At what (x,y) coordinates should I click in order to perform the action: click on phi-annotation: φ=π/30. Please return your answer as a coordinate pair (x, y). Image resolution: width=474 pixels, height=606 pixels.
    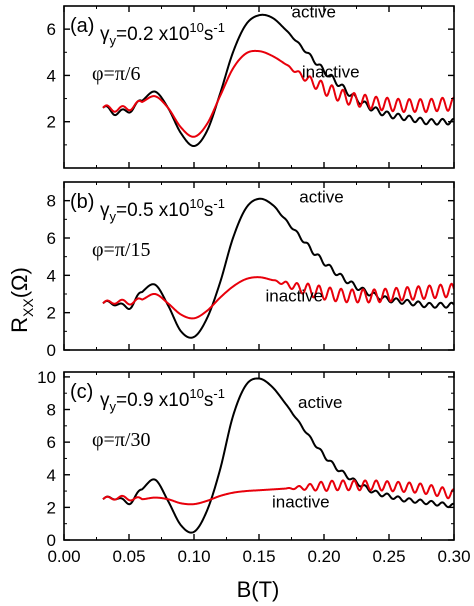
    Looking at the image, I should click on (121, 440).